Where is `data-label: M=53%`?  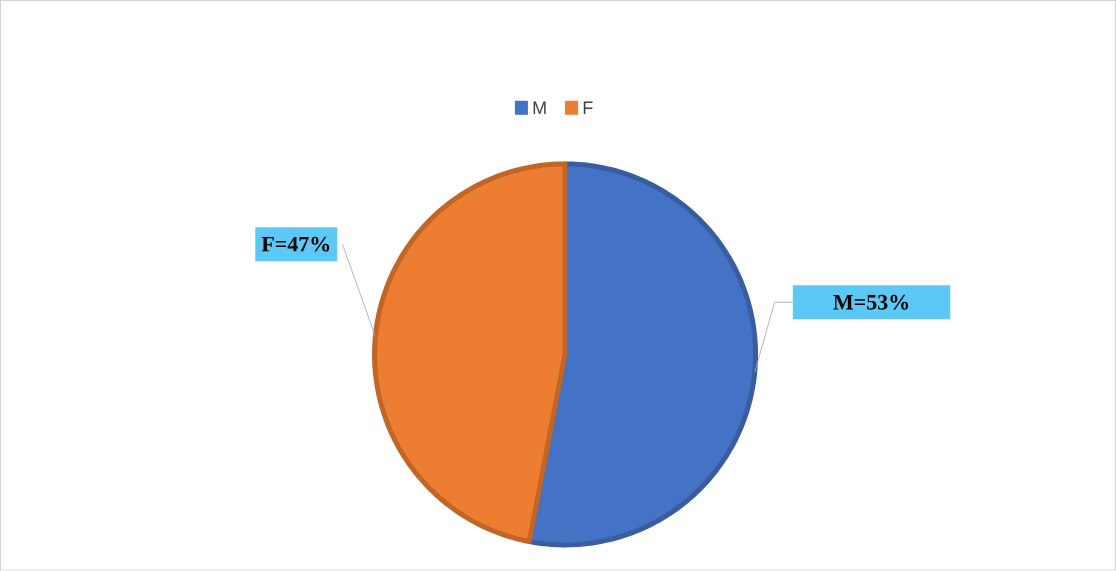
data-label: M=53% is located at coordinates (871, 302).